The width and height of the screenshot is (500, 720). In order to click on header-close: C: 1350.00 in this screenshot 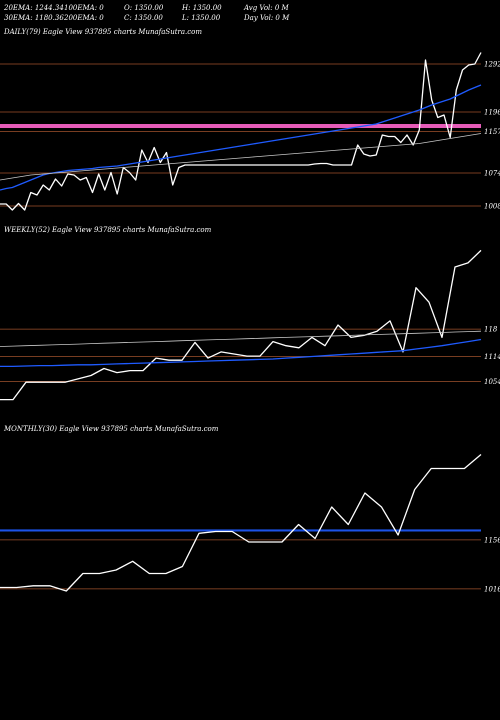, I will do `click(143, 18)`.